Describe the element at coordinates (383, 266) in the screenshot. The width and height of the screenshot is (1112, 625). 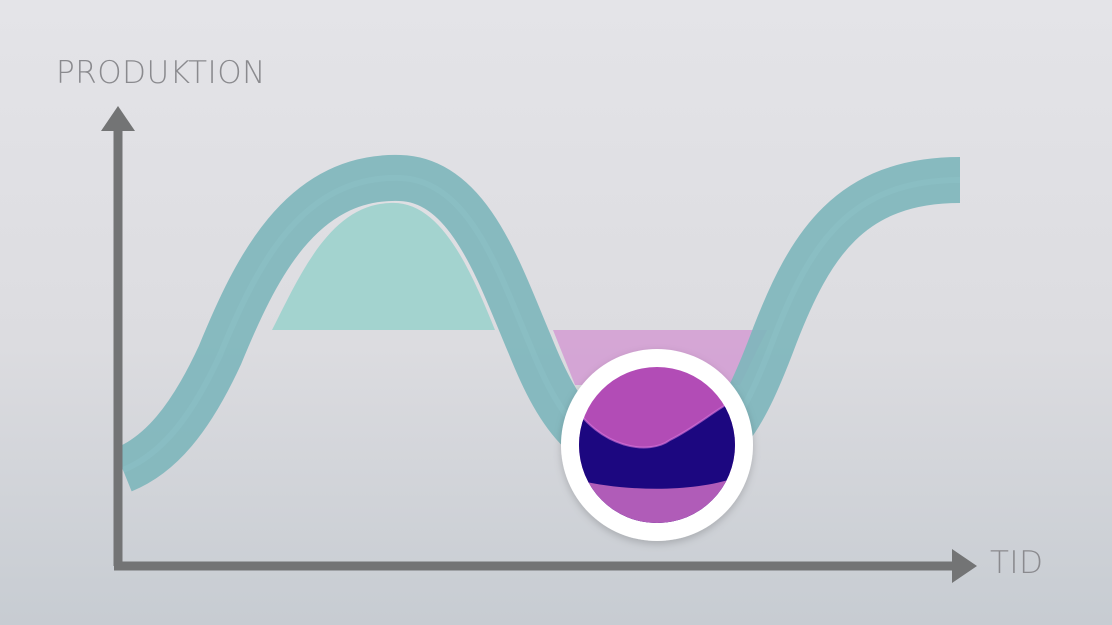
I see `surplus-area` at that location.